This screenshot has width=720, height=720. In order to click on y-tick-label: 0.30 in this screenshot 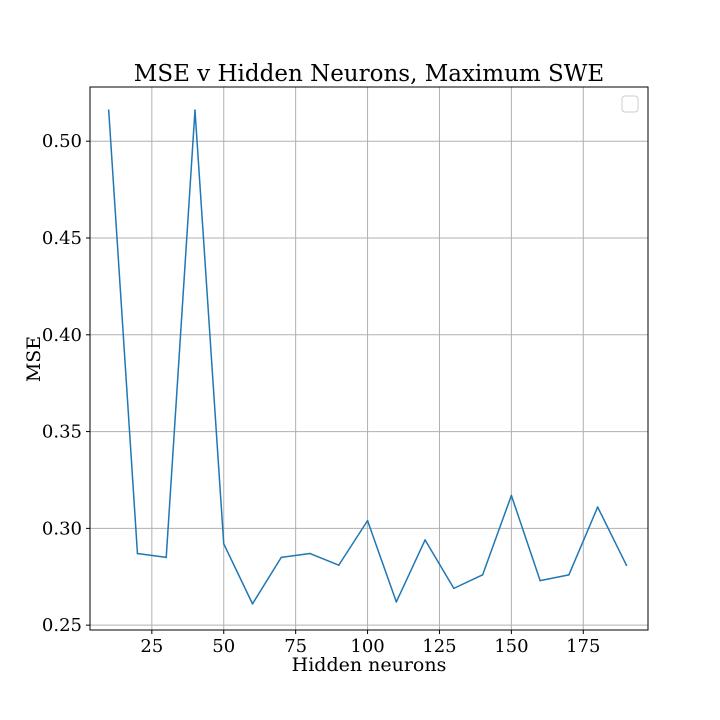, I will do `click(62, 528)`.